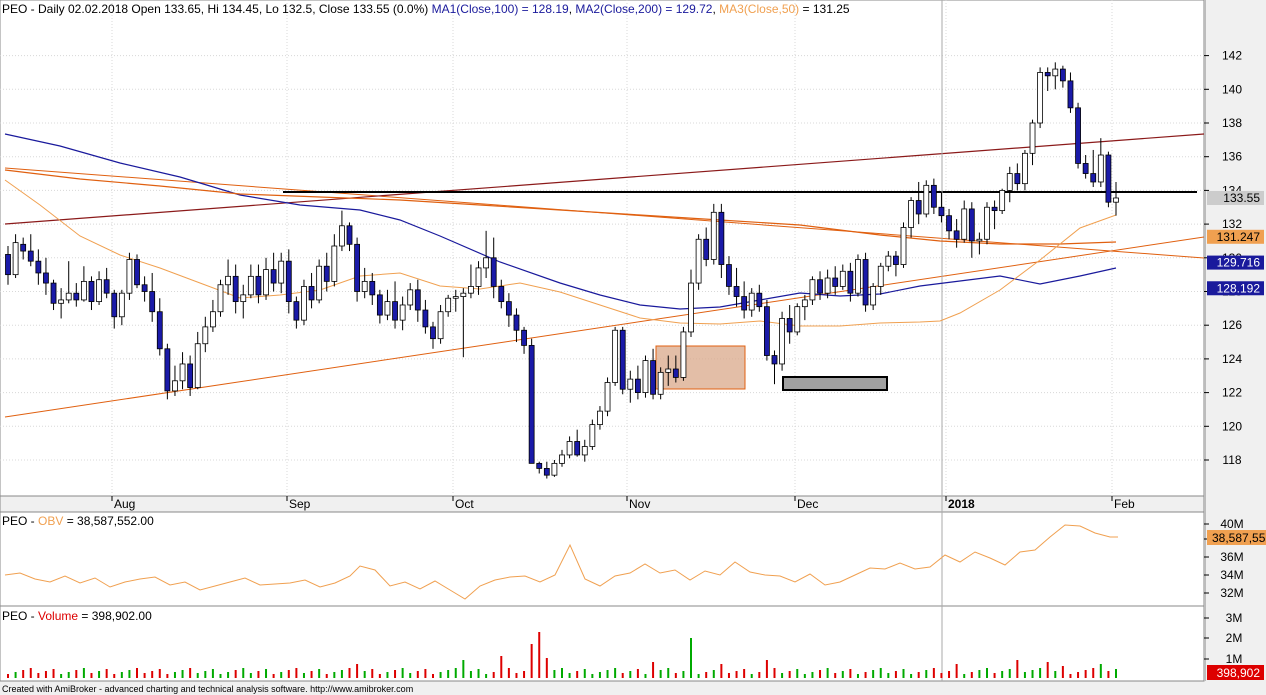 The height and width of the screenshot is (695, 1266). Describe the element at coordinates (602, 643) in the screenshot. I see `volume-panel` at that location.